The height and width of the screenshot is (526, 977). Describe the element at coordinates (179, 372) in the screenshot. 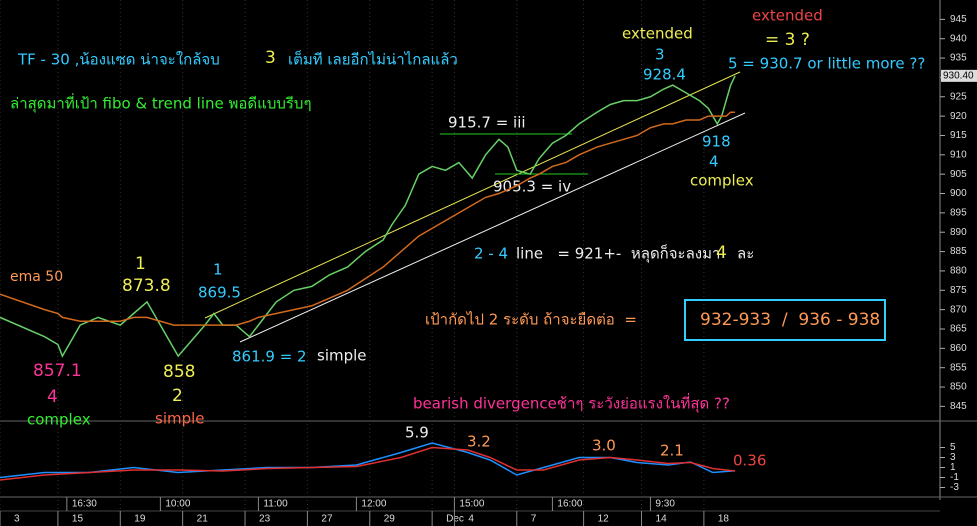

I see `annotation: 858` at that location.